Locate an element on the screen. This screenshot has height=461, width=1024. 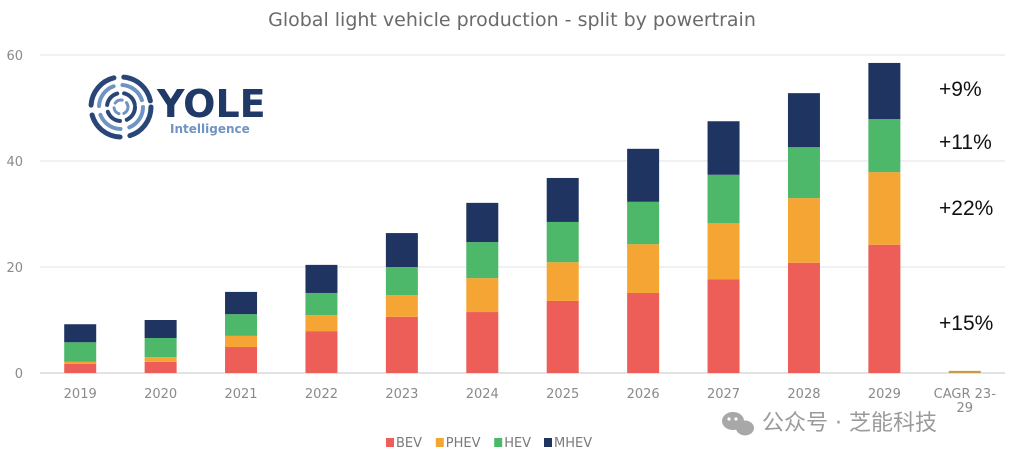
logo-subtitle: Intelligence is located at coordinates (210, 129).